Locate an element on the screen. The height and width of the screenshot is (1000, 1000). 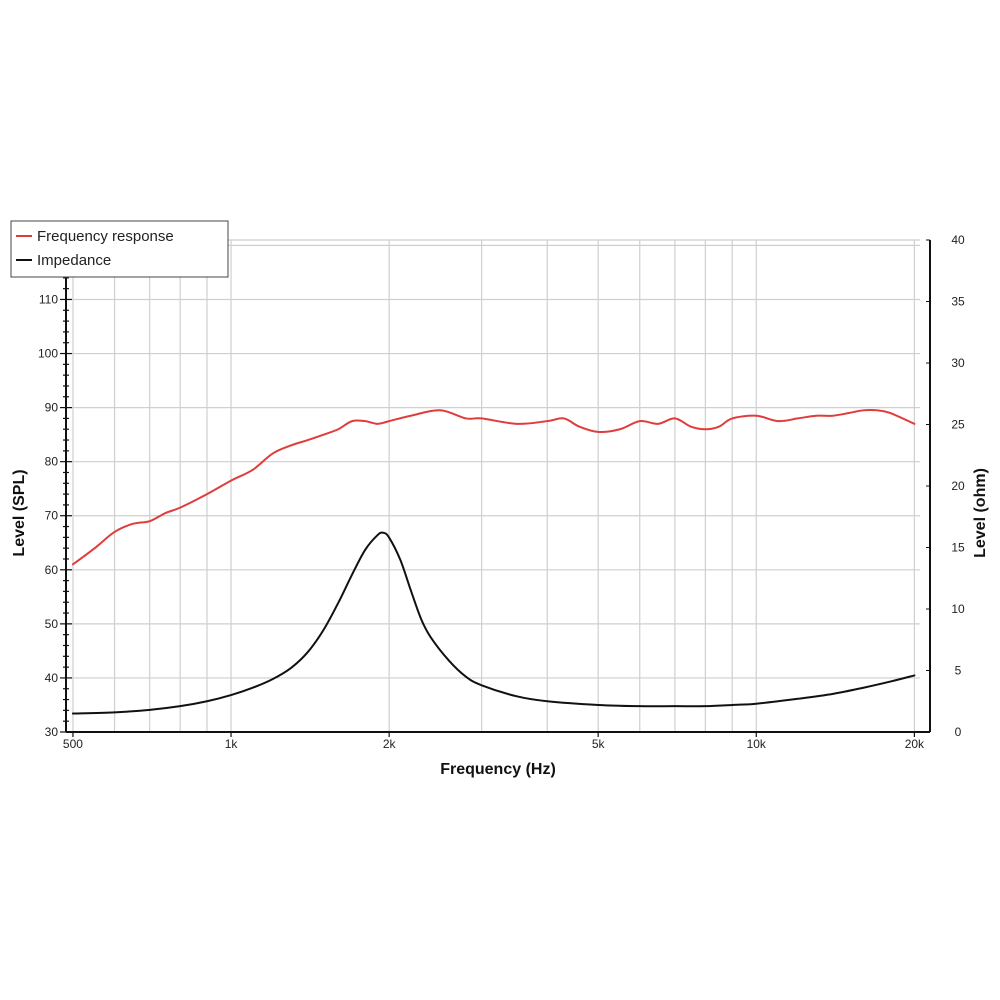
y2-tick-label: 25 is located at coordinates (958, 425).